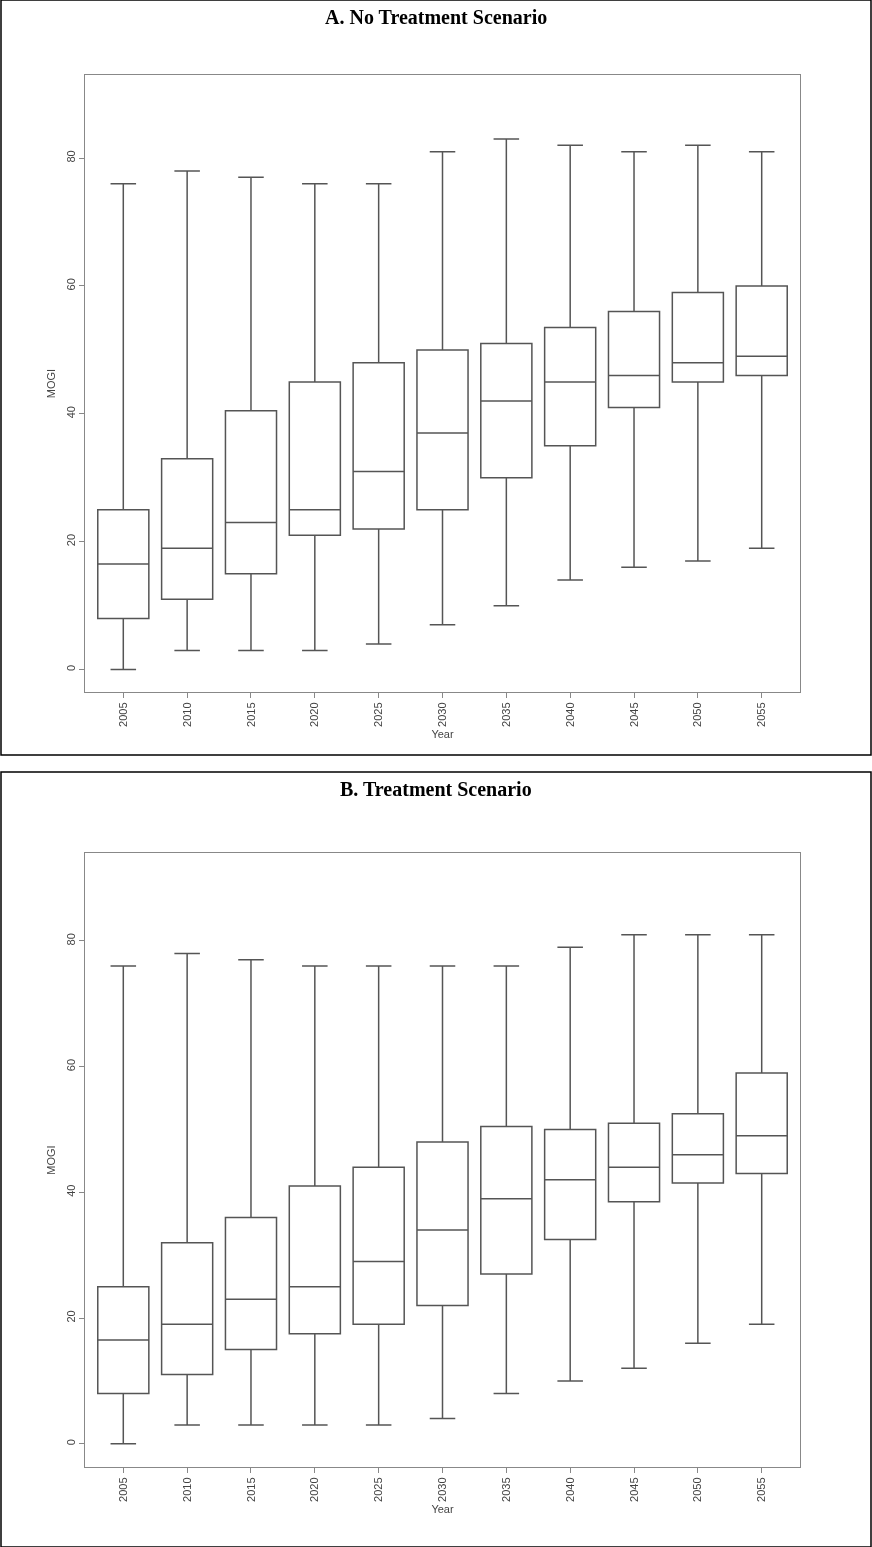 The height and width of the screenshot is (1547, 872). What do you see at coordinates (436, 17) in the screenshot?
I see `chart-title: A. No Treatment Scenario` at bounding box center [436, 17].